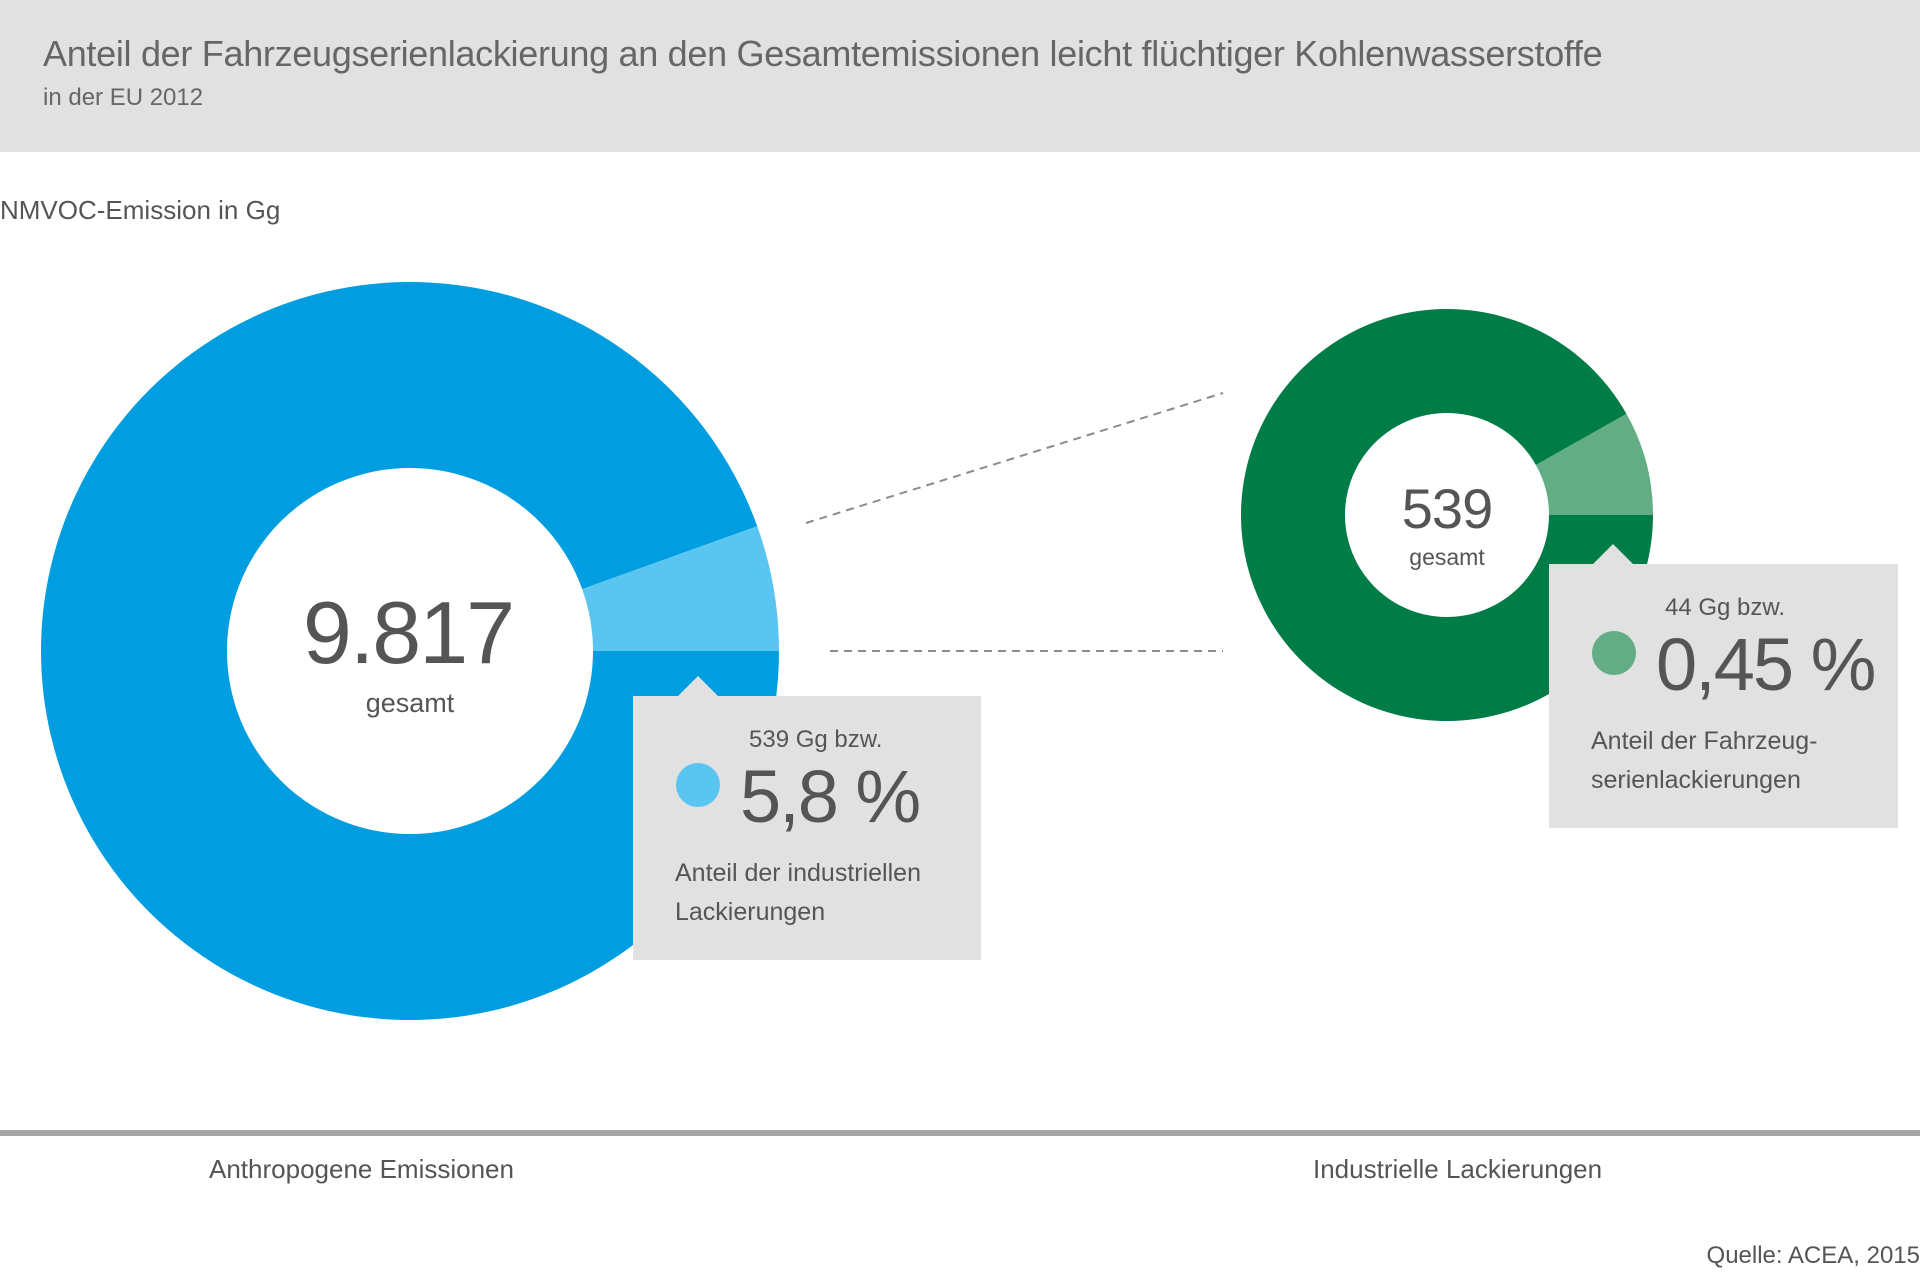  Describe the element at coordinates (816, 739) in the screenshot. I see `left-callout-amount: 539 Gg bzw.` at that location.